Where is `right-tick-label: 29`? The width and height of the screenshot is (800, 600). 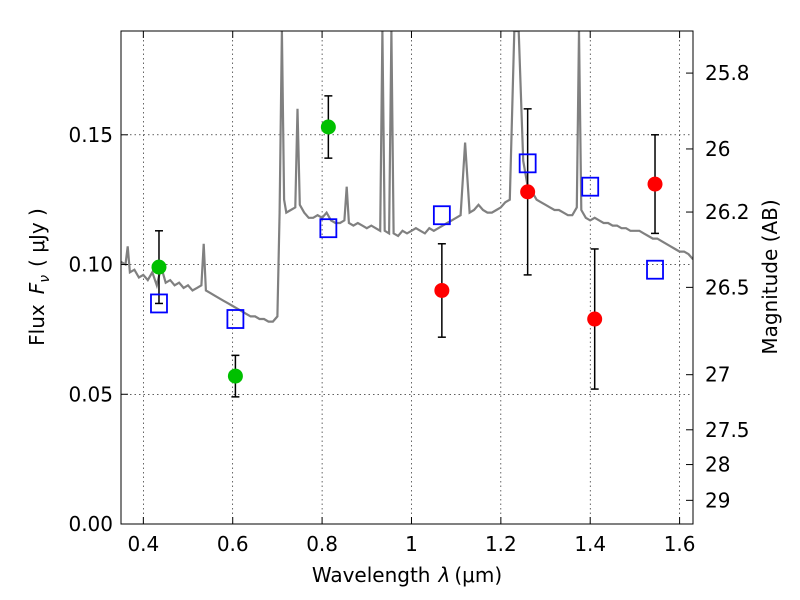
right-tick-label: 29 is located at coordinates (717, 500).